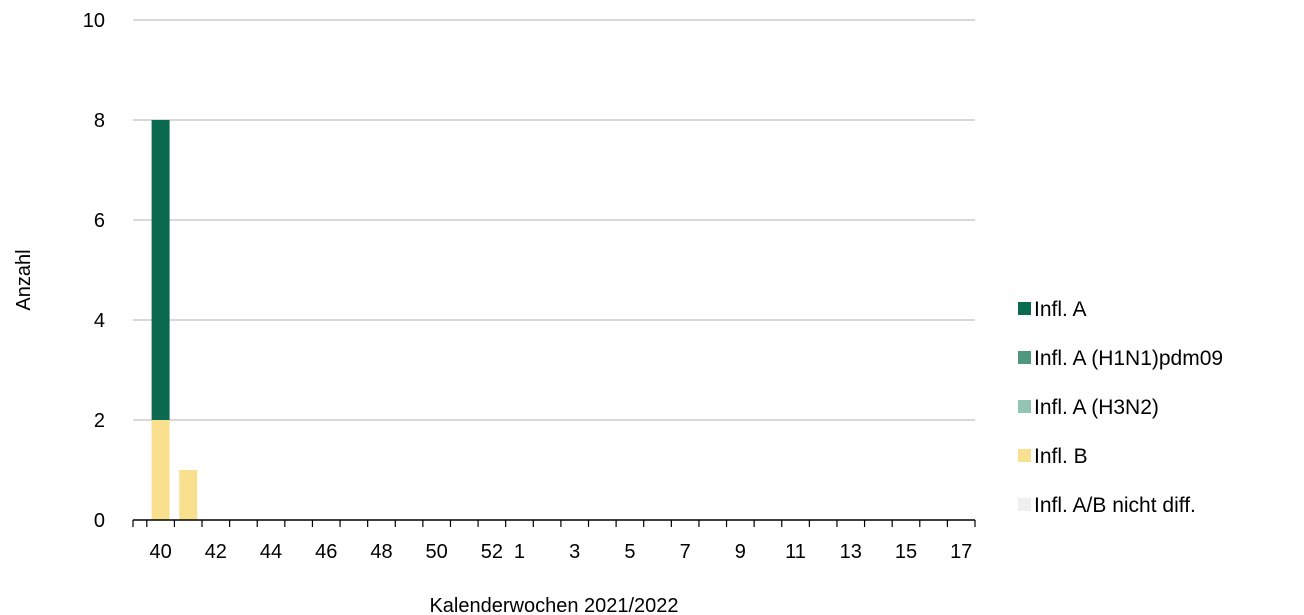 Image resolution: width=1304 pixels, height=615 pixels. Describe the element at coordinates (271, 552) in the screenshot. I see `x-tick-label: 44` at that location.